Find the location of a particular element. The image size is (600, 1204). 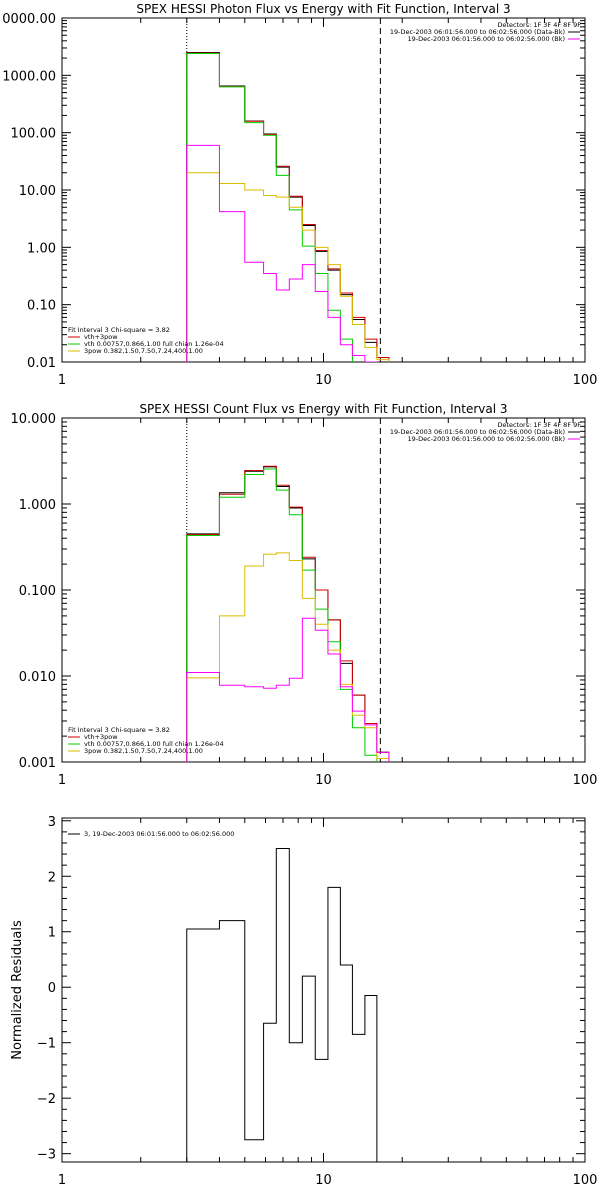

y-tick-label: 1000.00 is located at coordinates (29, 76).